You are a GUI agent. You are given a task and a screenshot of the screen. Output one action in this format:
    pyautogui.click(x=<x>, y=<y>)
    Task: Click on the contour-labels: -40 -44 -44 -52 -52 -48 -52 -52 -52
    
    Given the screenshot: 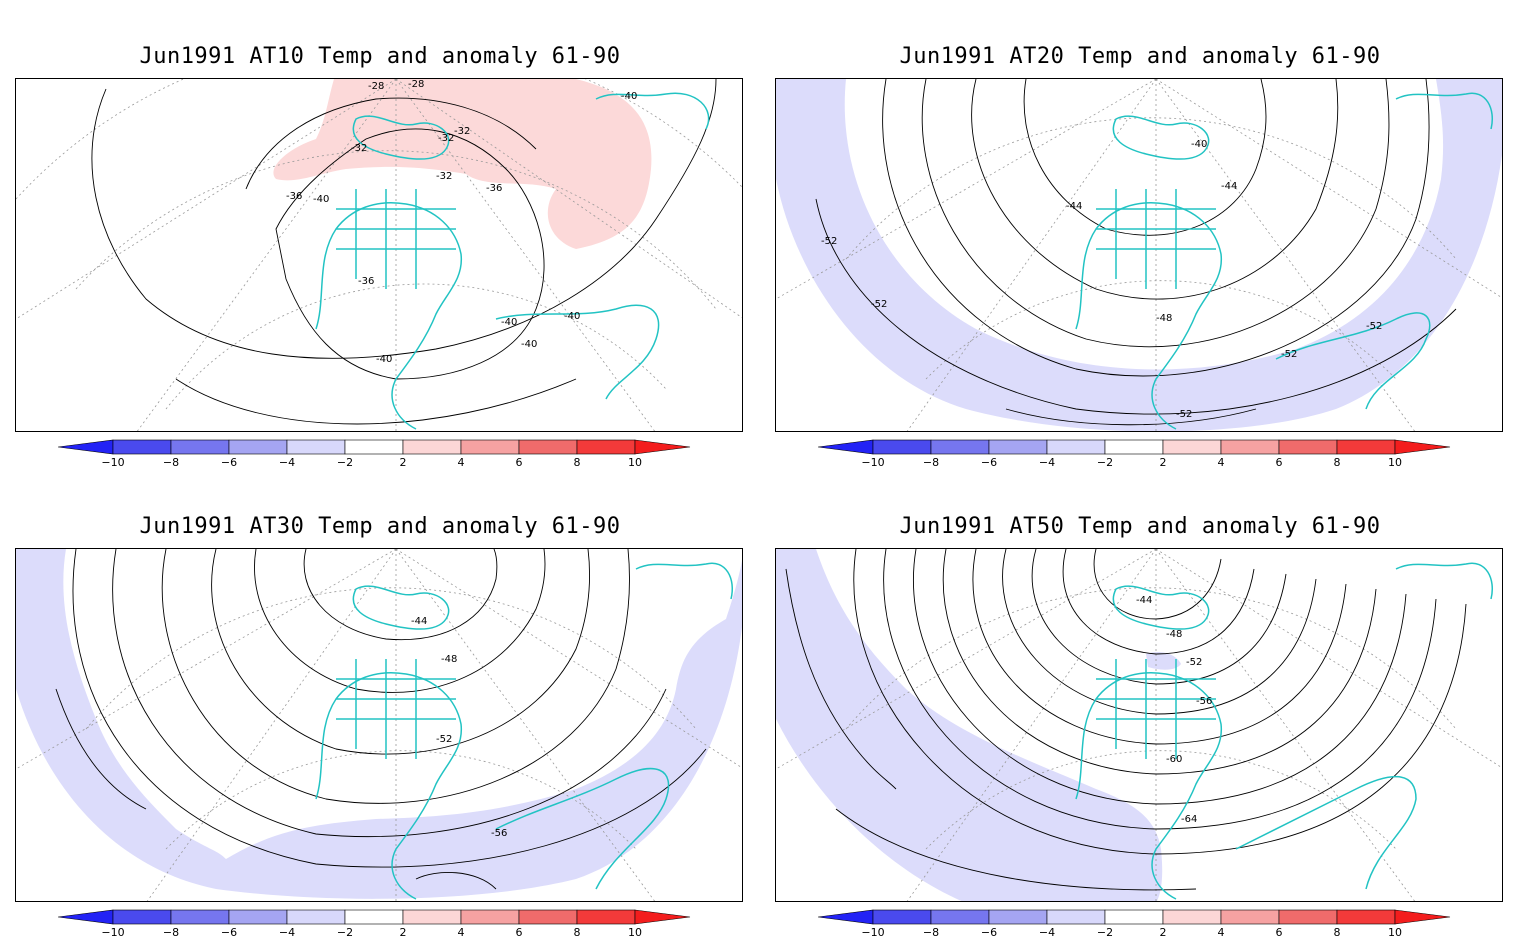 What is the action you would take?
    pyautogui.click(x=1101, y=279)
    